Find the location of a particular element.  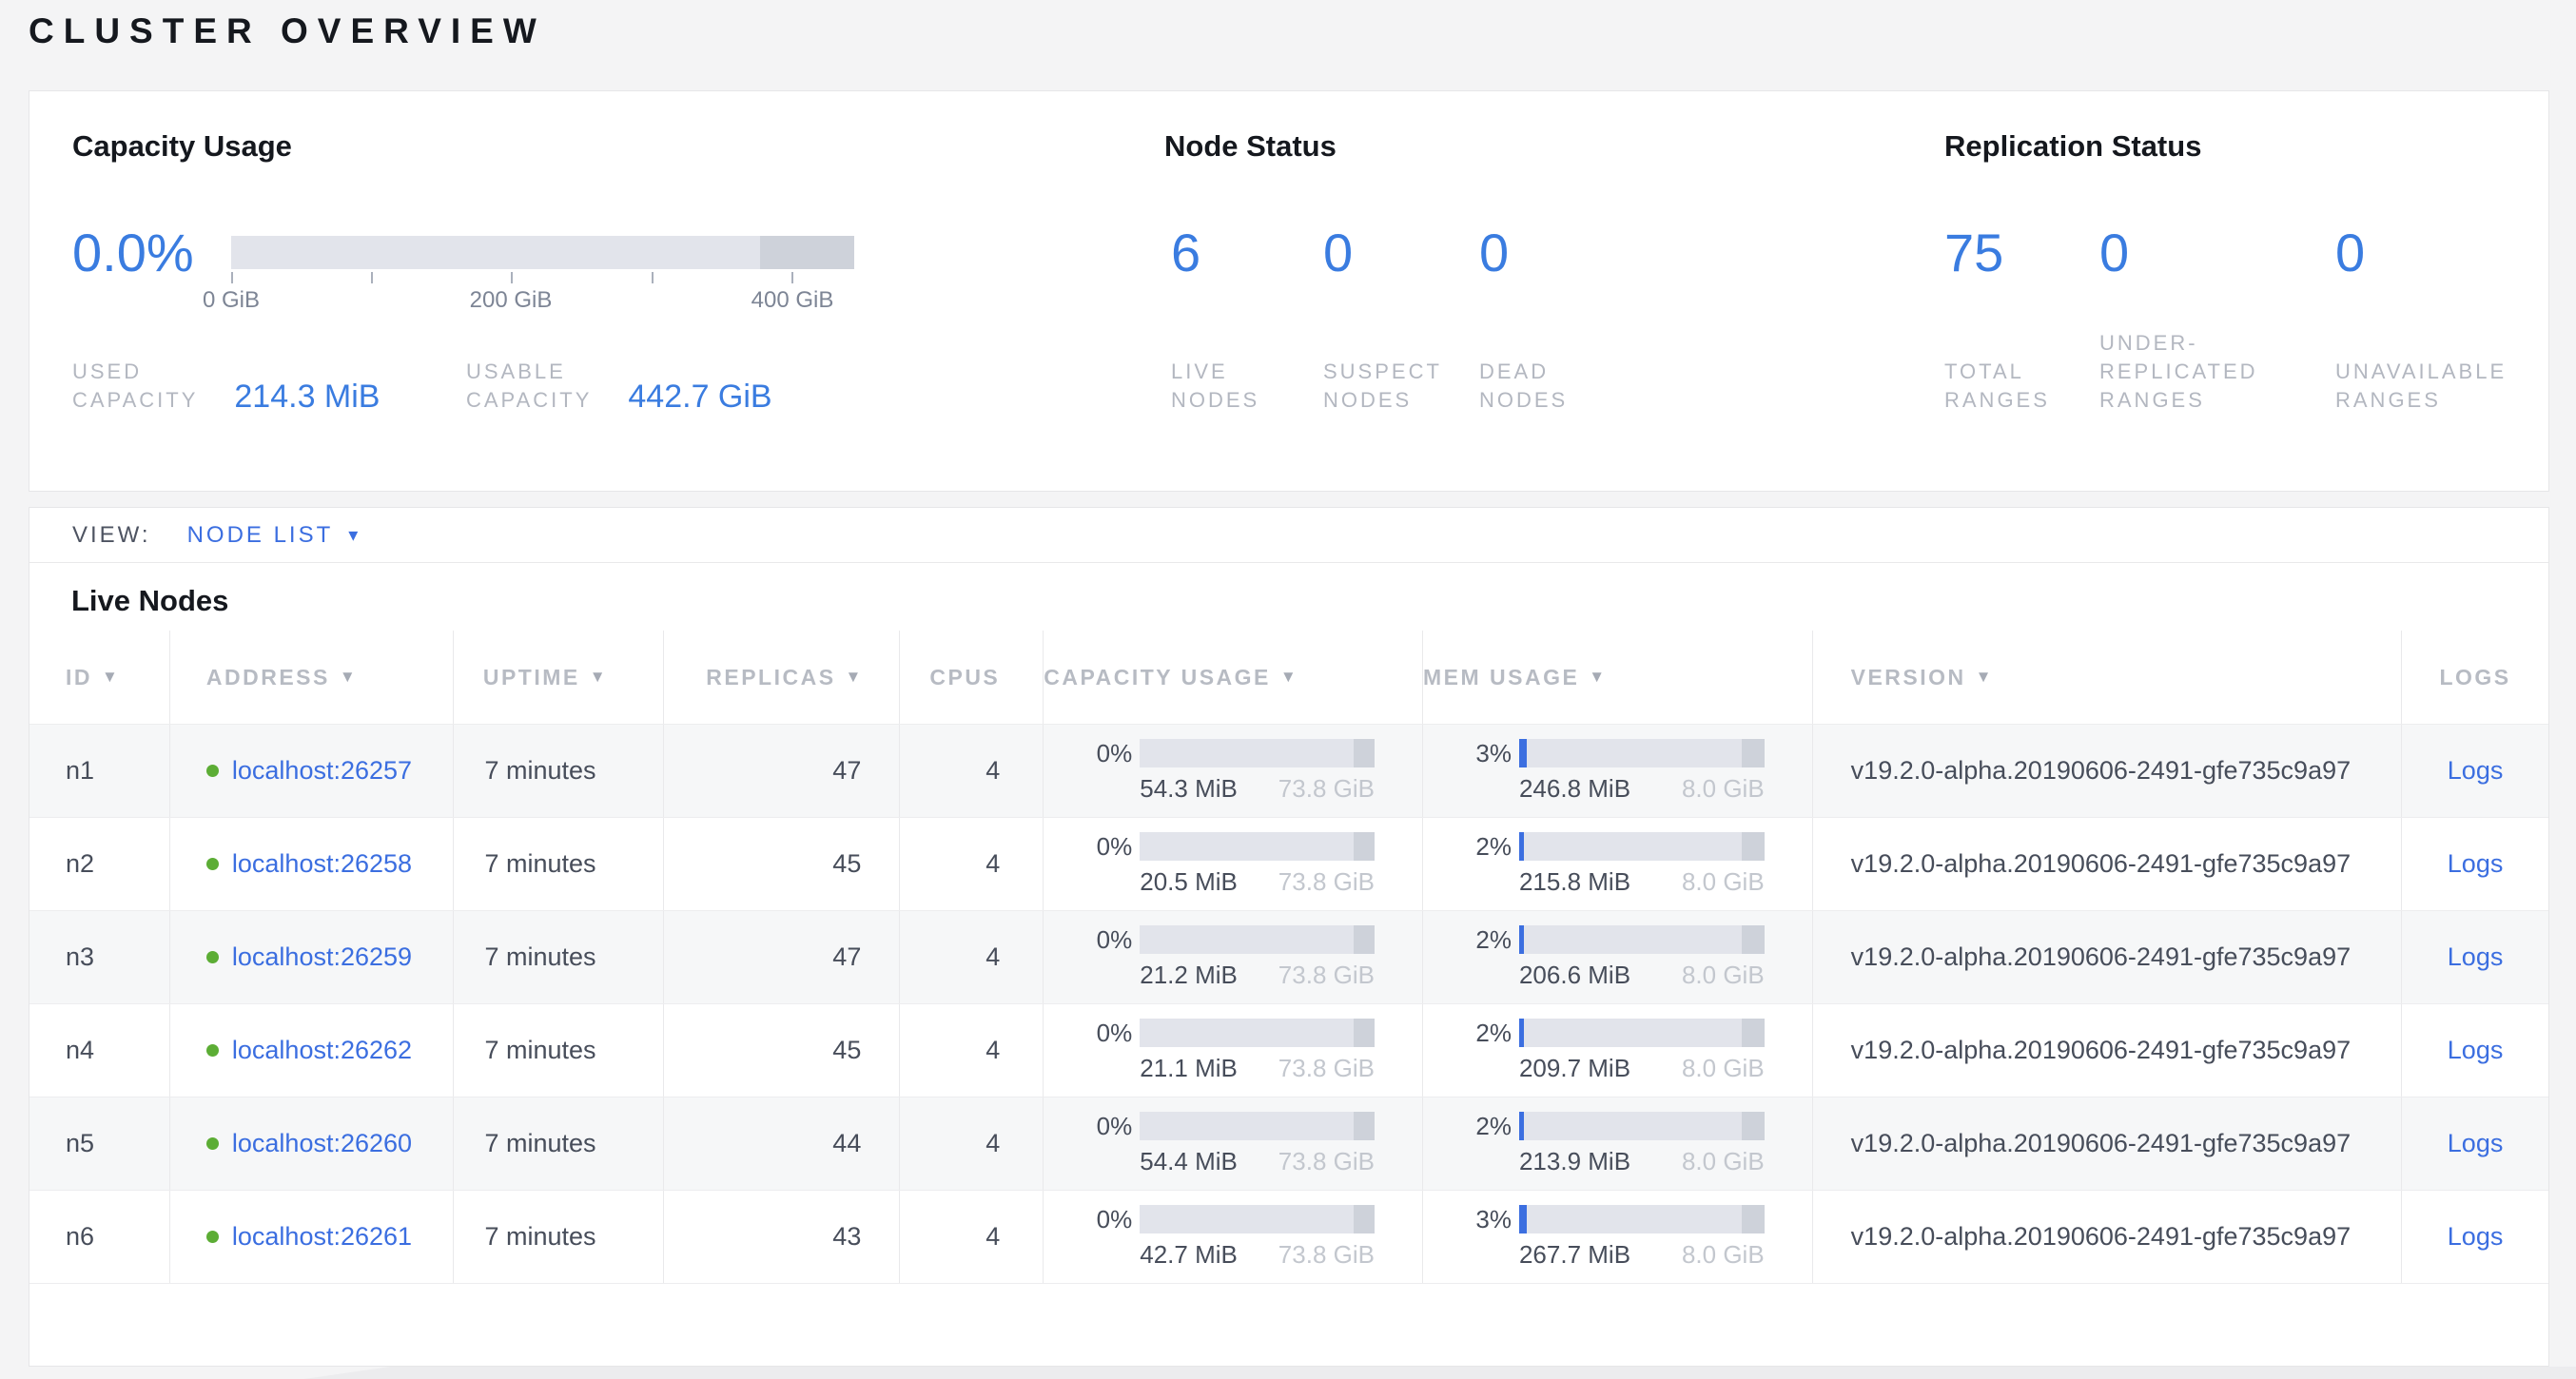

live-nodes-label: LIVE NODES is located at coordinates (1215, 386).